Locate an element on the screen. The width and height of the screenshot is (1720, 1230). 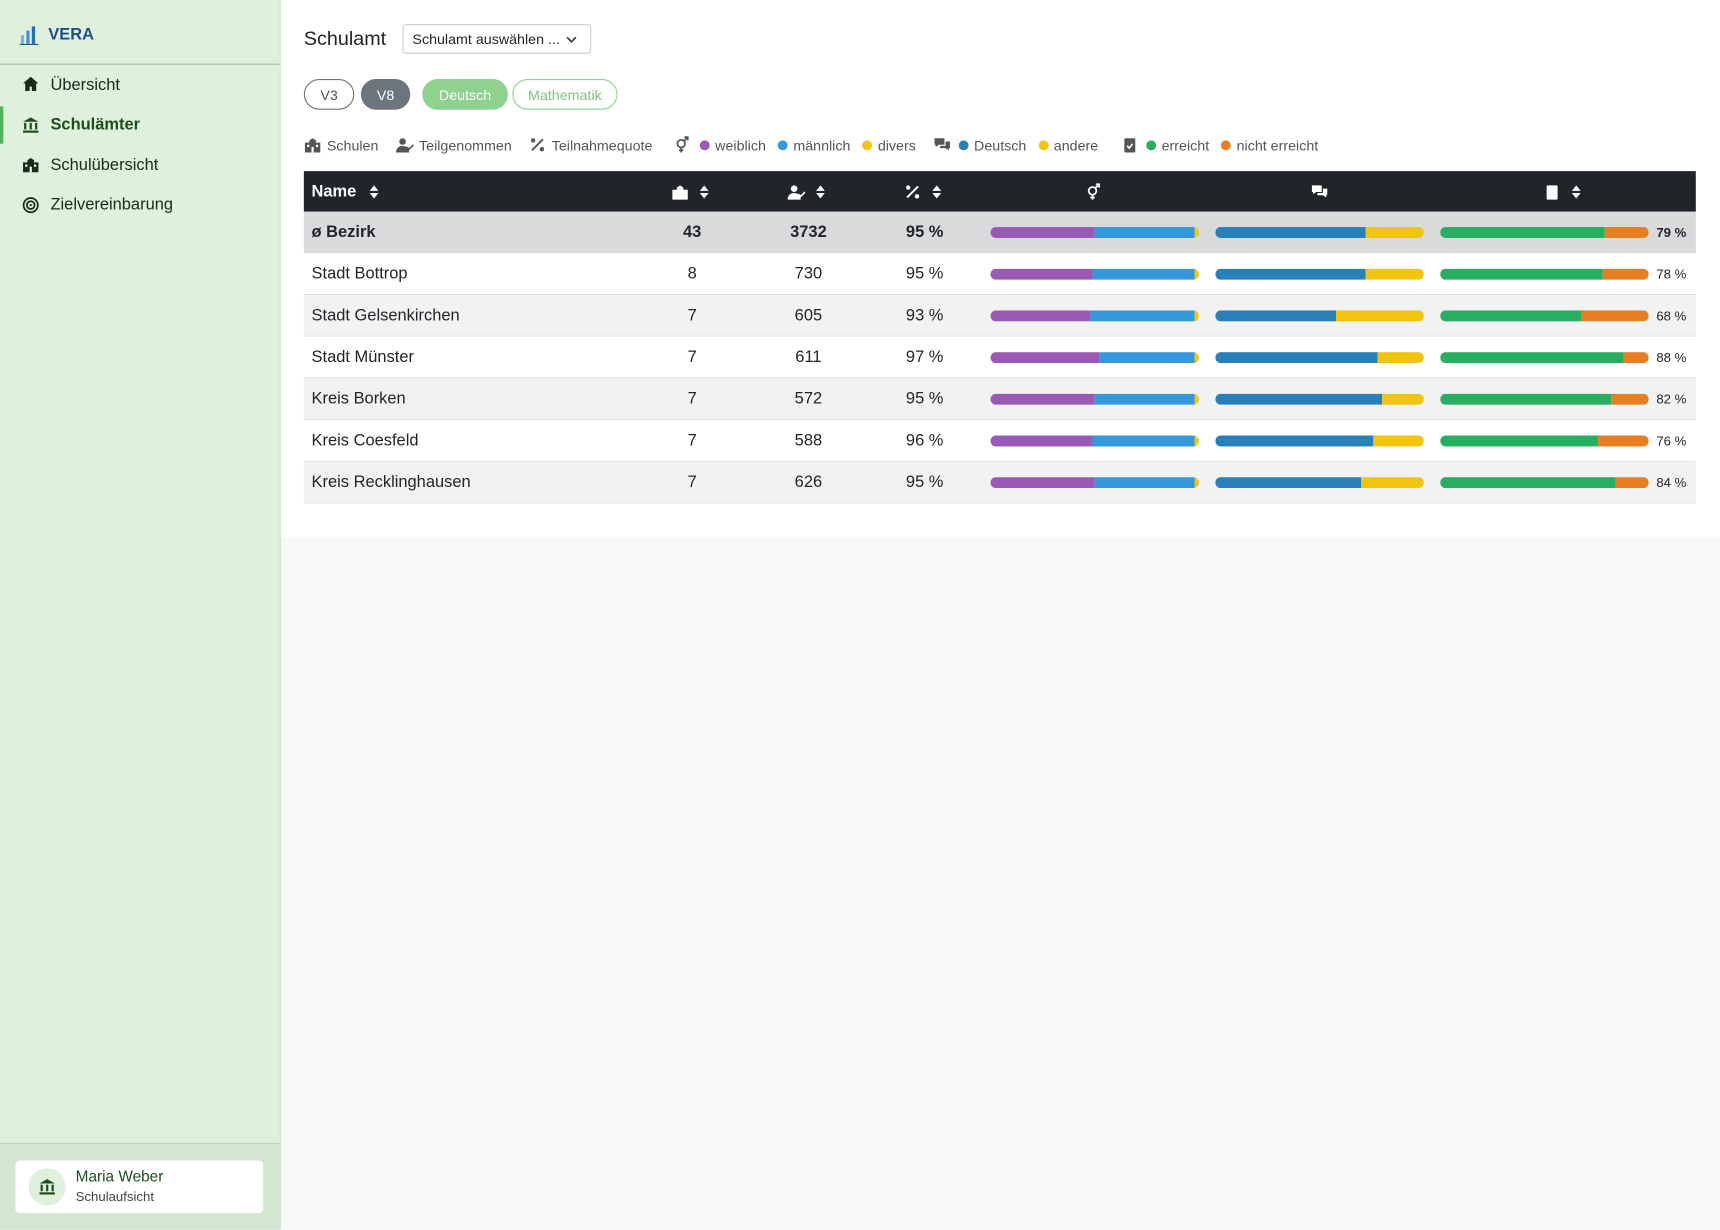
table-row: Stadt Münster 7 611 97 % 88 % is located at coordinates (999, 357).